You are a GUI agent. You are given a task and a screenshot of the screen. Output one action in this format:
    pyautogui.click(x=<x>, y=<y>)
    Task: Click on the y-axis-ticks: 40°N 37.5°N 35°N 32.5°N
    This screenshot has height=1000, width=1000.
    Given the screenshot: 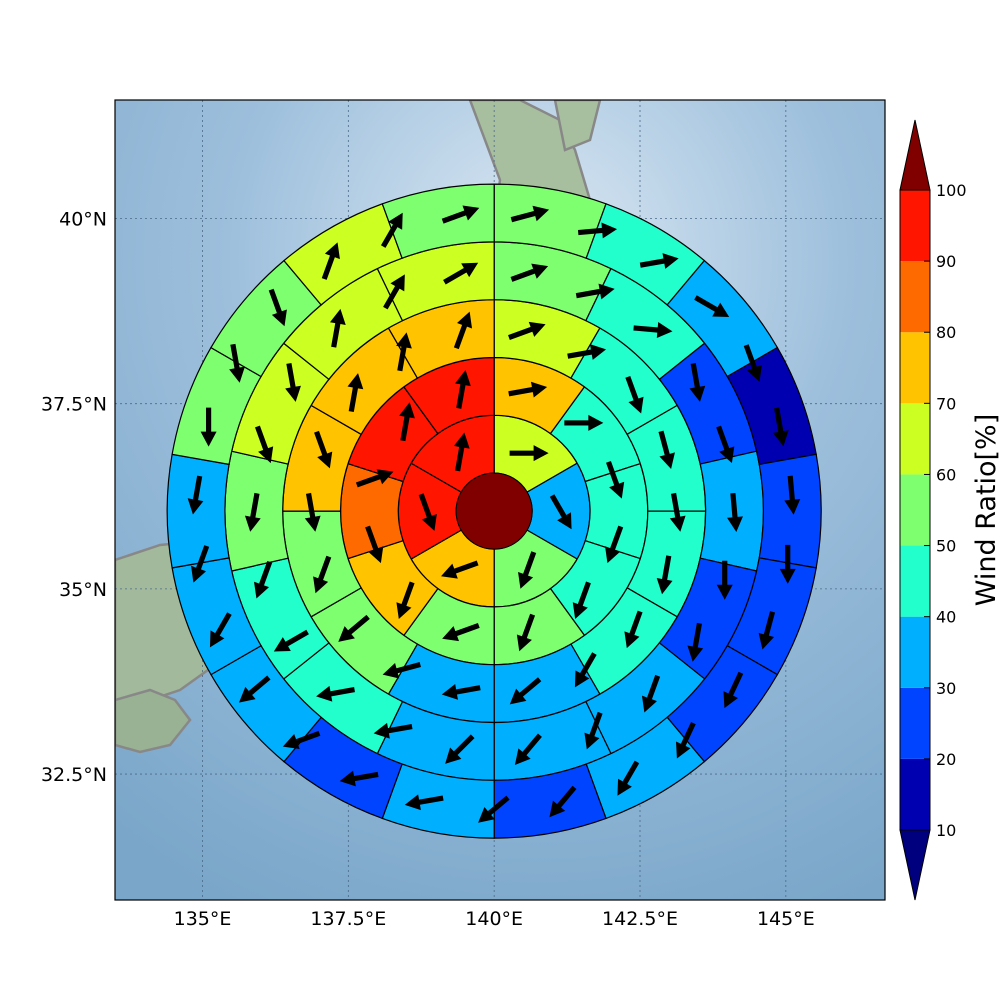 What is the action you would take?
    pyautogui.click(x=74, y=498)
    